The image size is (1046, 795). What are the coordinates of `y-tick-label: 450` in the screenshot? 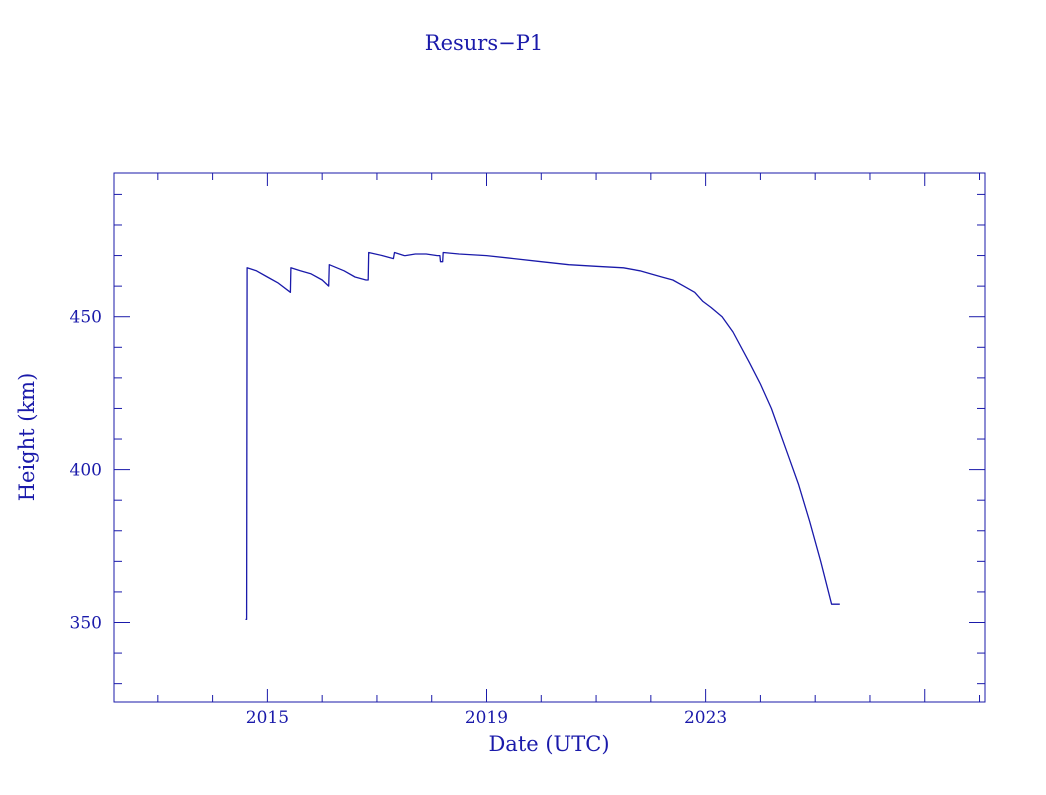 It's located at (86, 318).